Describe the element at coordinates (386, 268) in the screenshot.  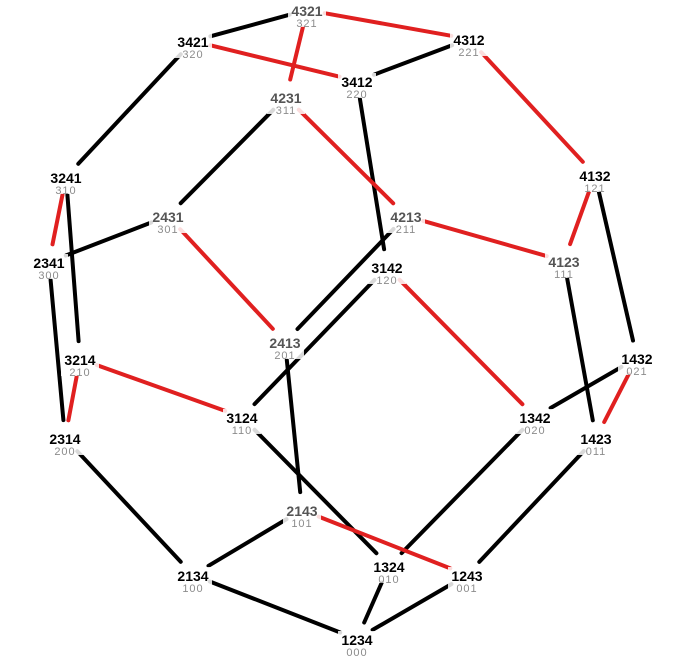
I see `node-label: 3142` at that location.